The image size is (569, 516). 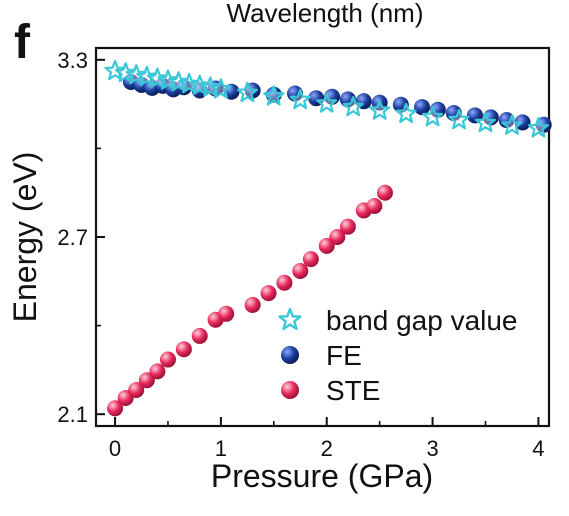 What do you see at coordinates (325, 14) in the screenshot?
I see `top-axis-label: Wavelength (nm)` at bounding box center [325, 14].